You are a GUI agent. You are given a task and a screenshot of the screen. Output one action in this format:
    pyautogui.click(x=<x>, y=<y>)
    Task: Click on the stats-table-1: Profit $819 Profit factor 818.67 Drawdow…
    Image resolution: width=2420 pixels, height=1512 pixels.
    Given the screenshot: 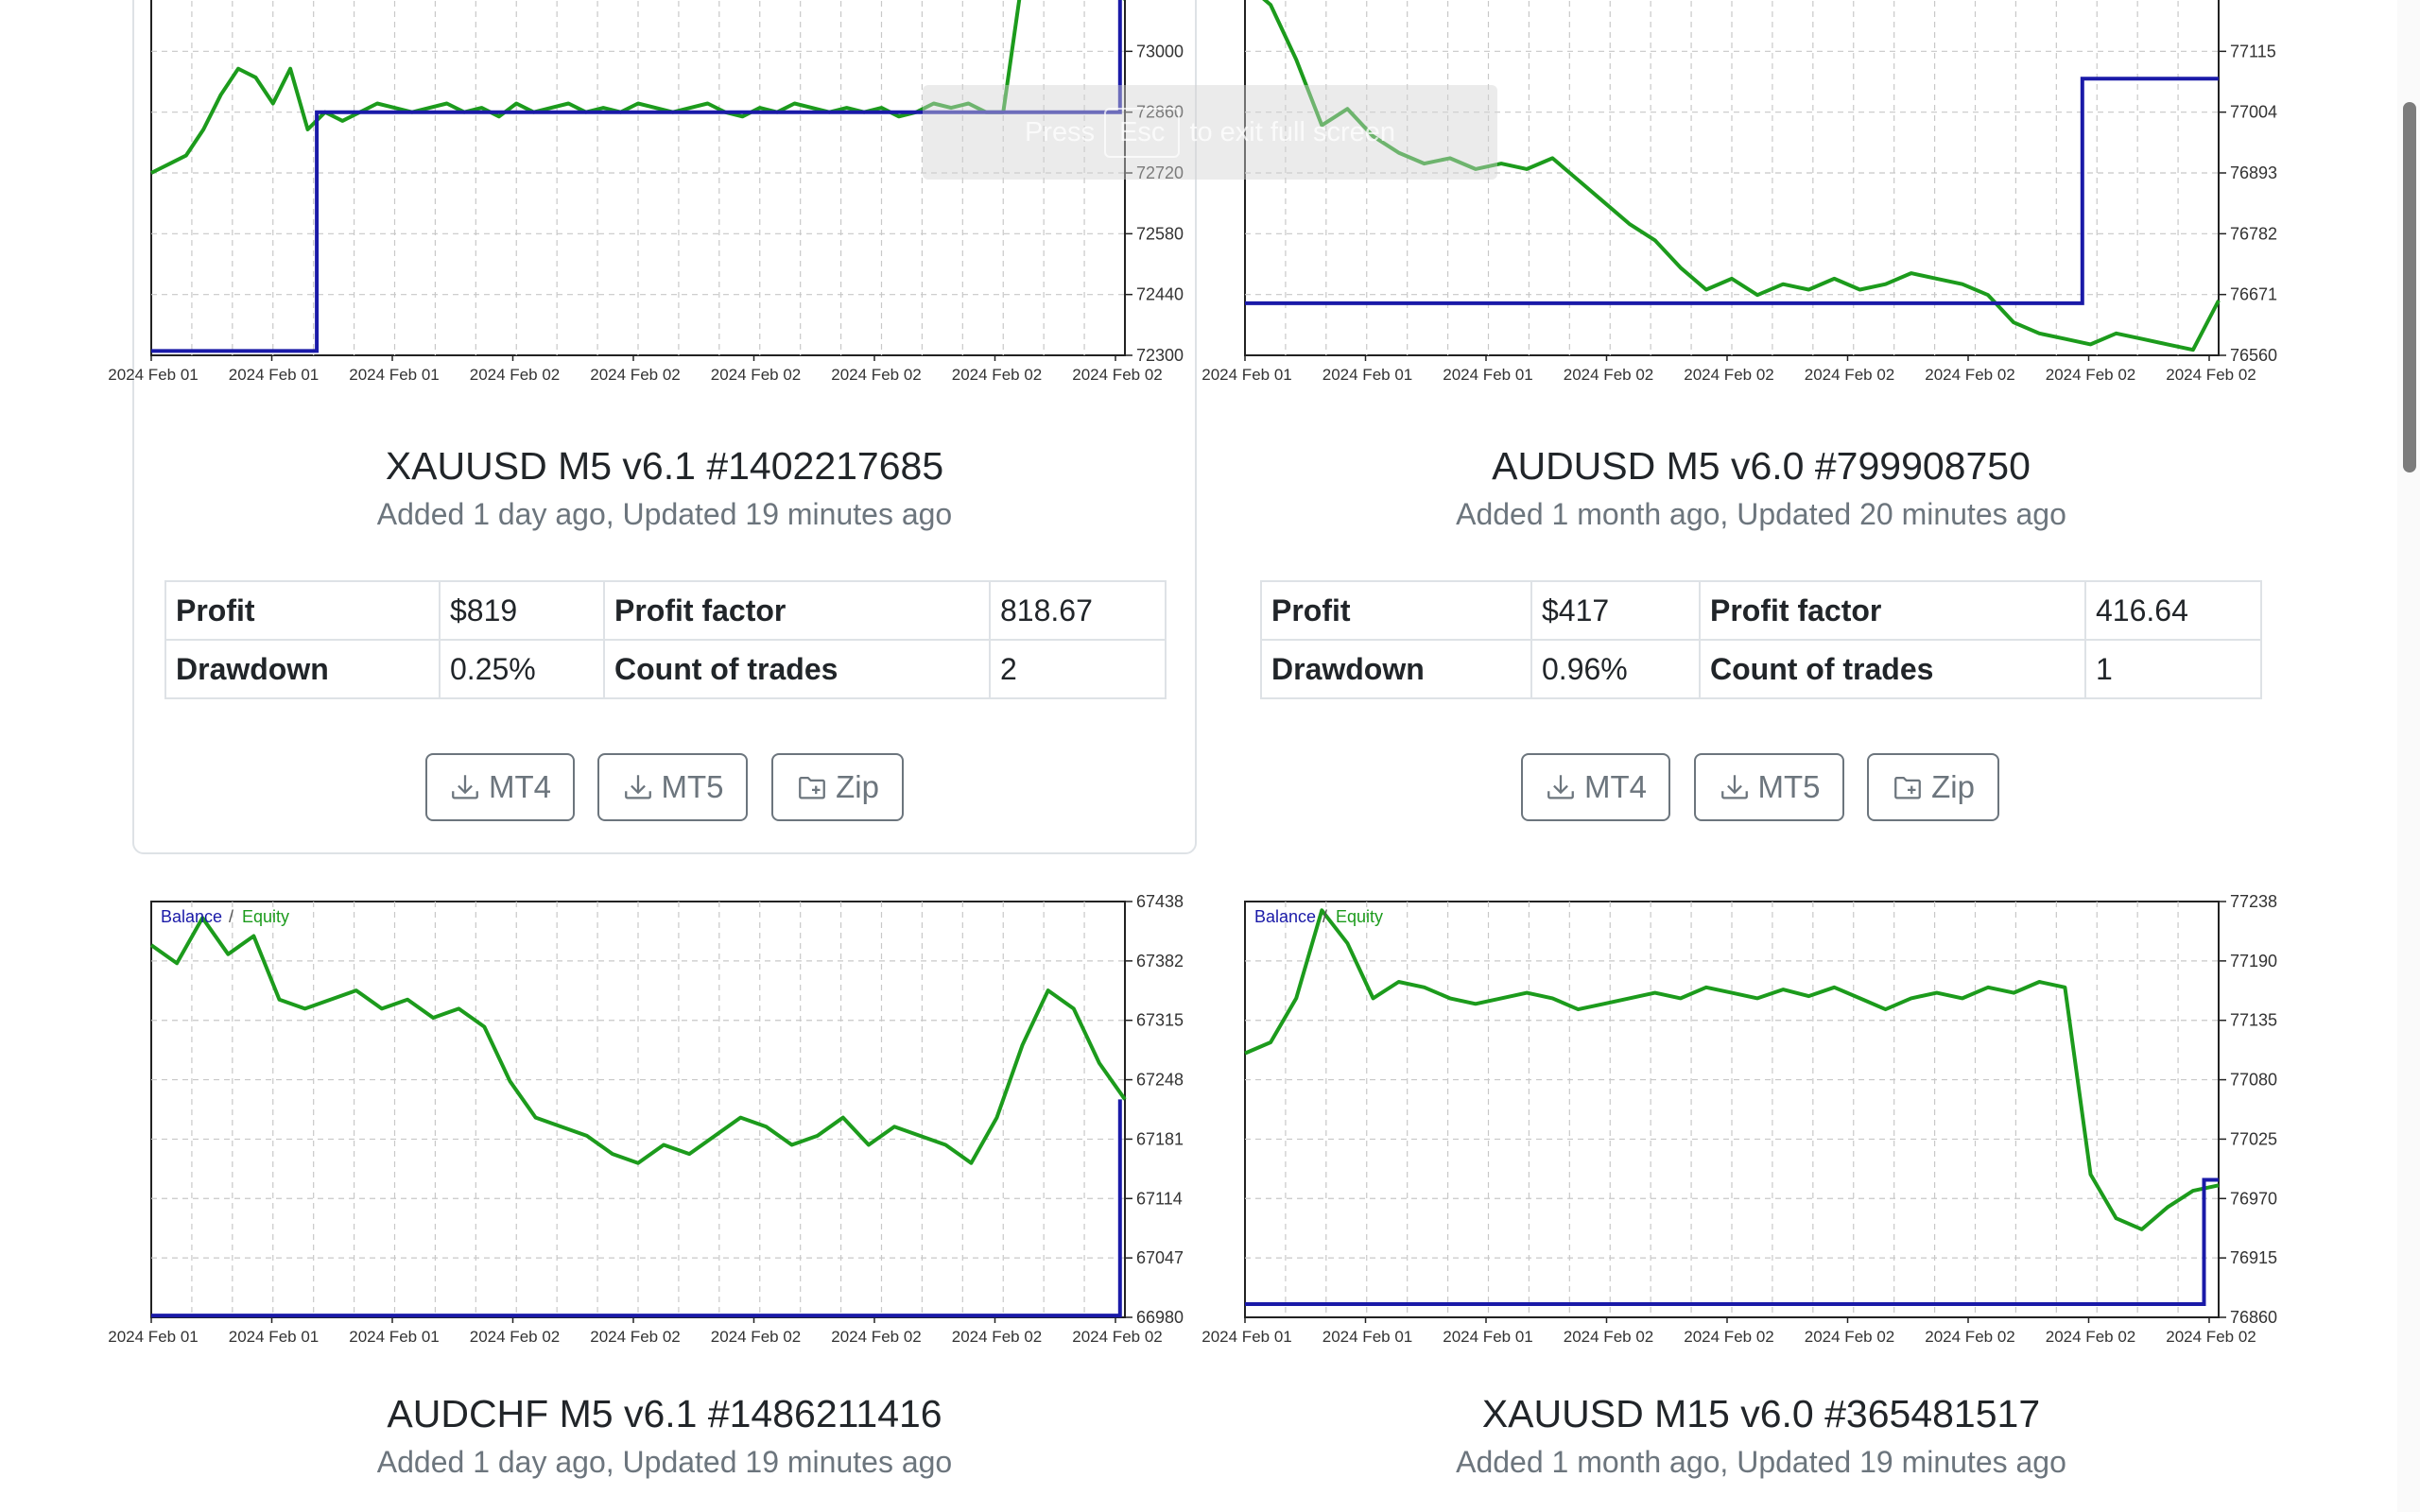 What is the action you would take?
    pyautogui.click(x=665, y=639)
    